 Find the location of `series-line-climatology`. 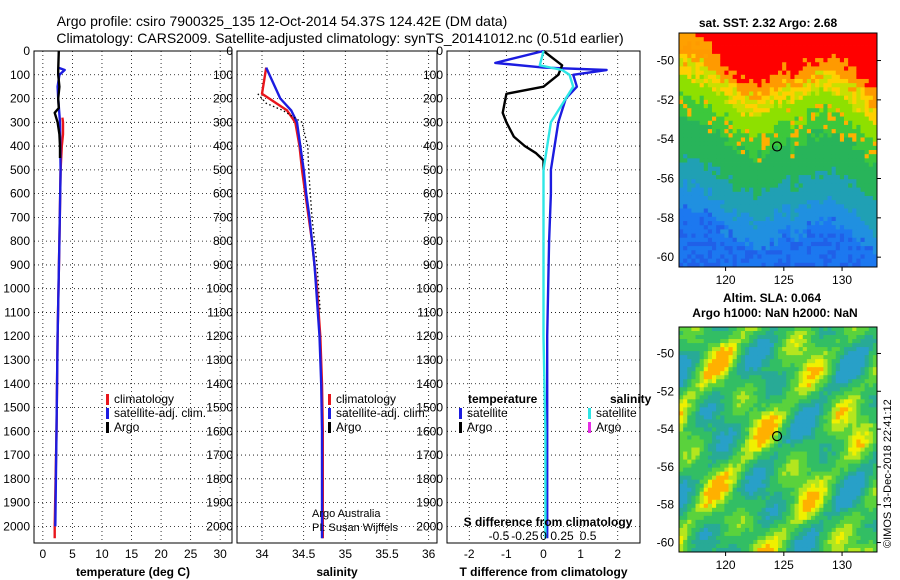

series-line-climatology is located at coordinates (292, 303).